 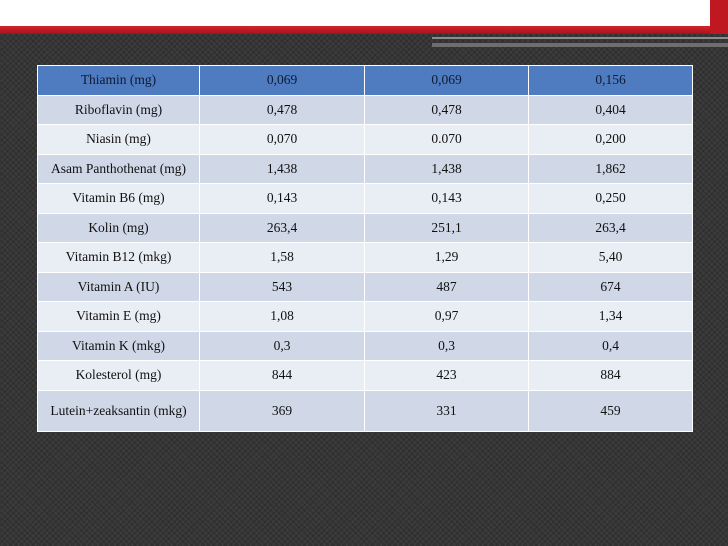 What do you see at coordinates (610, 316) in the screenshot?
I see `value-cell: 1,34` at bounding box center [610, 316].